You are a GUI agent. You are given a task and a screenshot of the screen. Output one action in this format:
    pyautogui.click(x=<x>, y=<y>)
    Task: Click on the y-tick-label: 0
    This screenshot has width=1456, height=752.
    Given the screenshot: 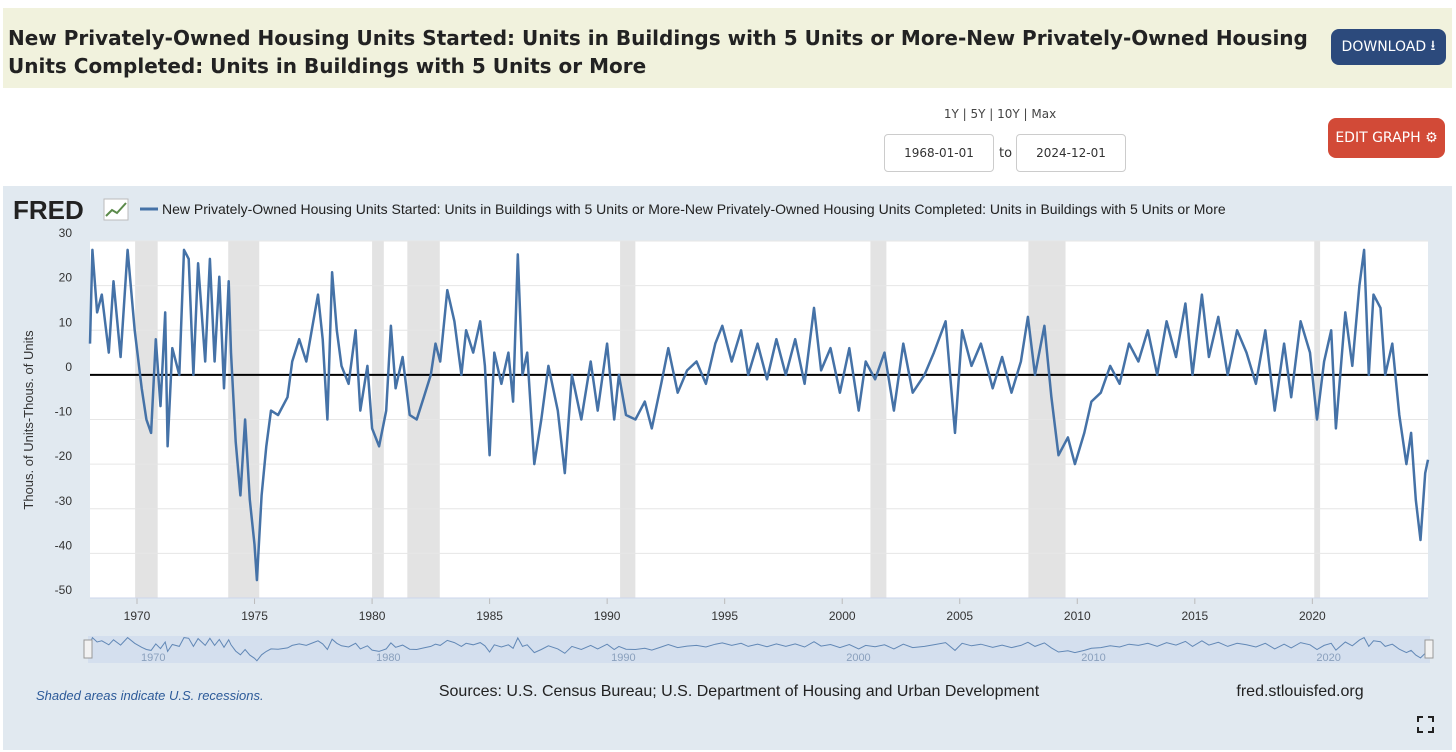 What is the action you would take?
    pyautogui.click(x=68, y=367)
    